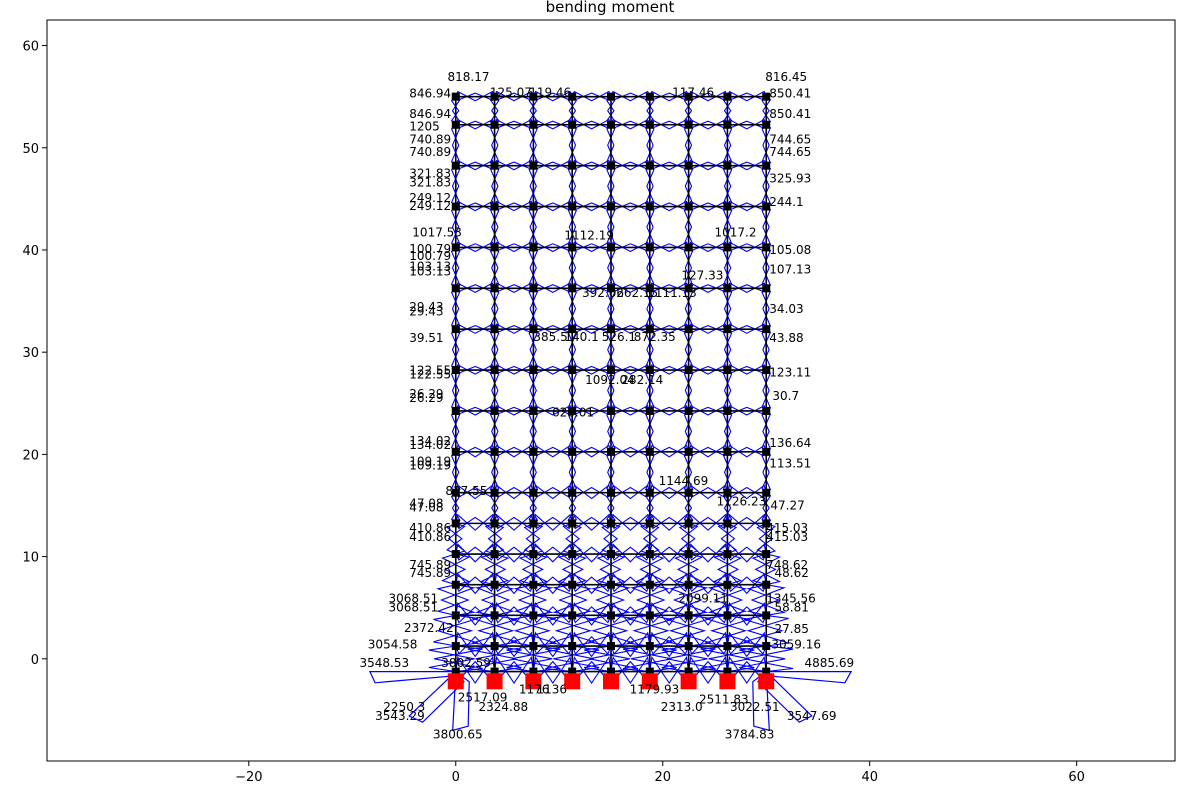 Image resolution: width=1200 pixels, height=800 pixels. Describe the element at coordinates (426, 503) in the screenshot. I see `moment-value-label: 47.08` at that location.